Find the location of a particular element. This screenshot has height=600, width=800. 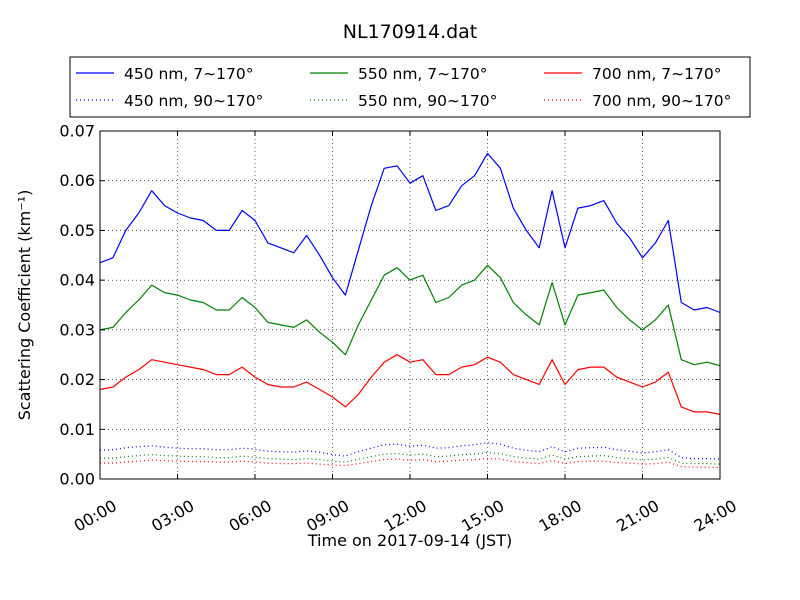

y-tick-label: 0.01 is located at coordinates (77, 429).